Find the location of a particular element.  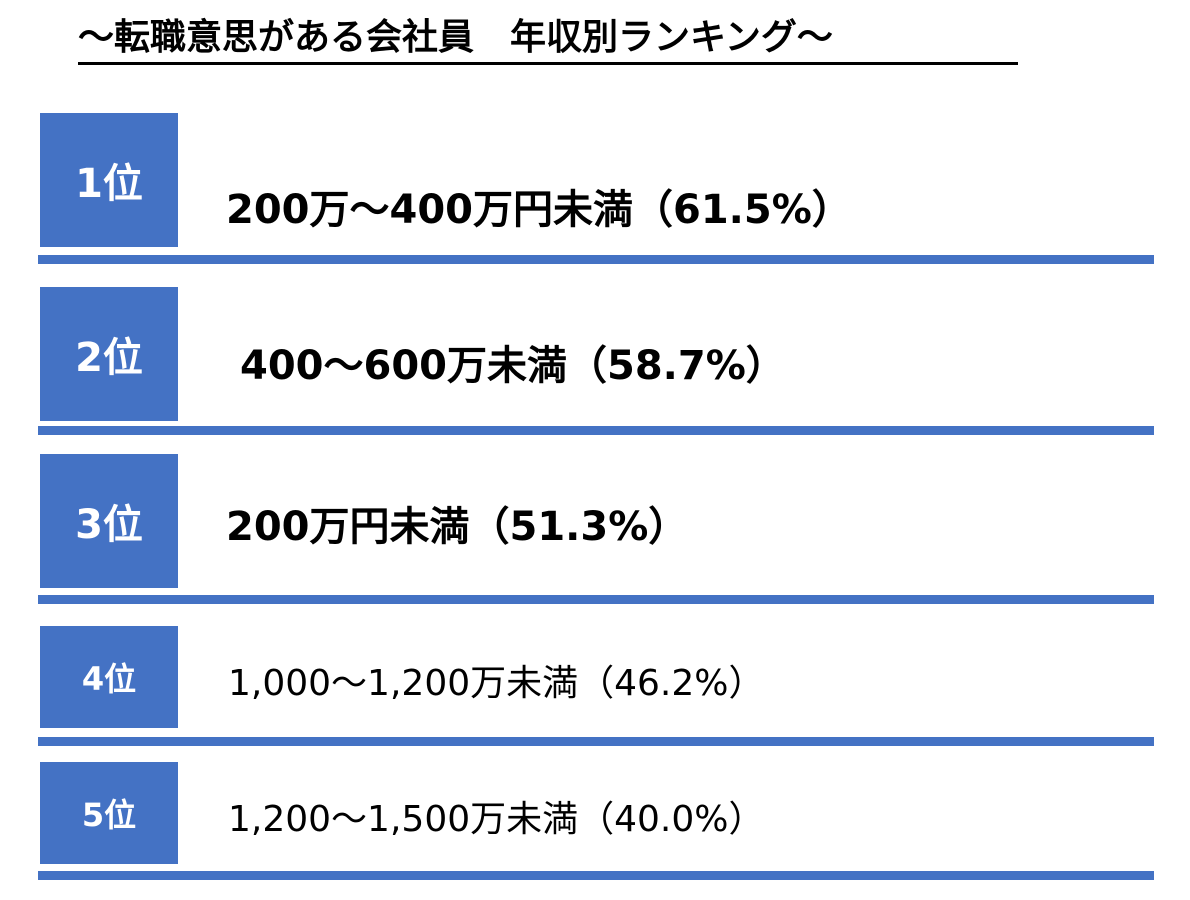

rank-badge: 3位 is located at coordinates (109, 521).